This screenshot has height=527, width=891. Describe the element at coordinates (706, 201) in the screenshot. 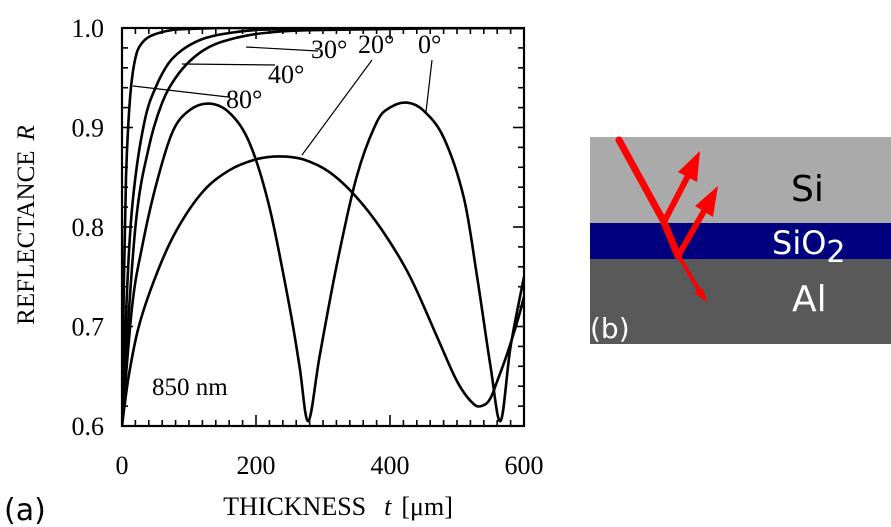

I see `reflected-ray-2-arrowhead` at that location.